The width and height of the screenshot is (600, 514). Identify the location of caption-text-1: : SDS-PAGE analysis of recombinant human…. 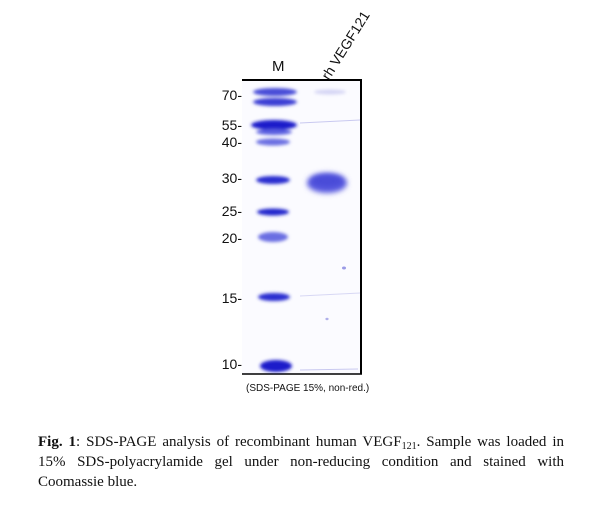
(239, 442).